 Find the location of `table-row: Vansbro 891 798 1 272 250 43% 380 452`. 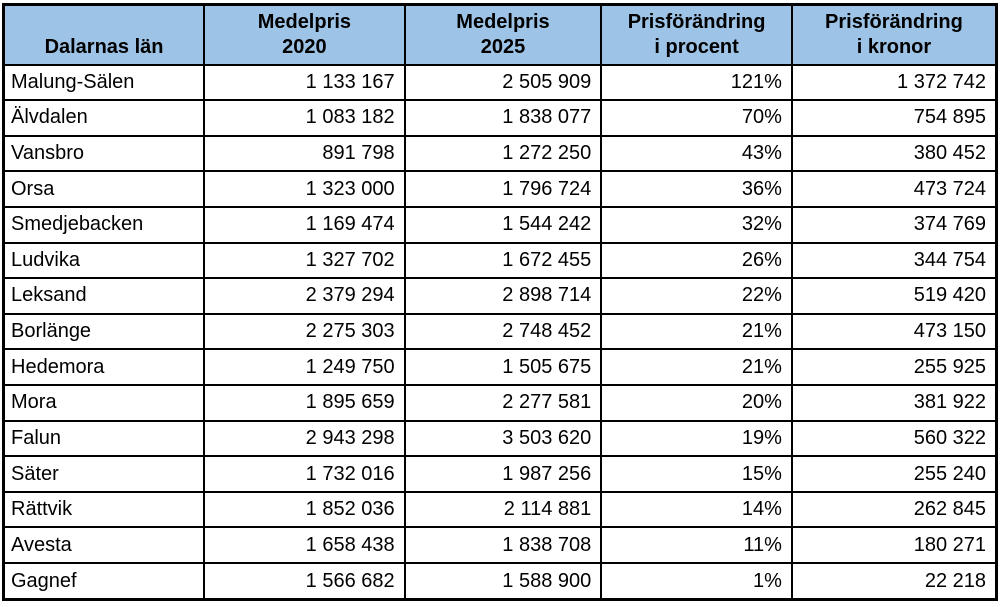

table-row: Vansbro 891 798 1 272 250 43% 380 452 is located at coordinates (500, 153).